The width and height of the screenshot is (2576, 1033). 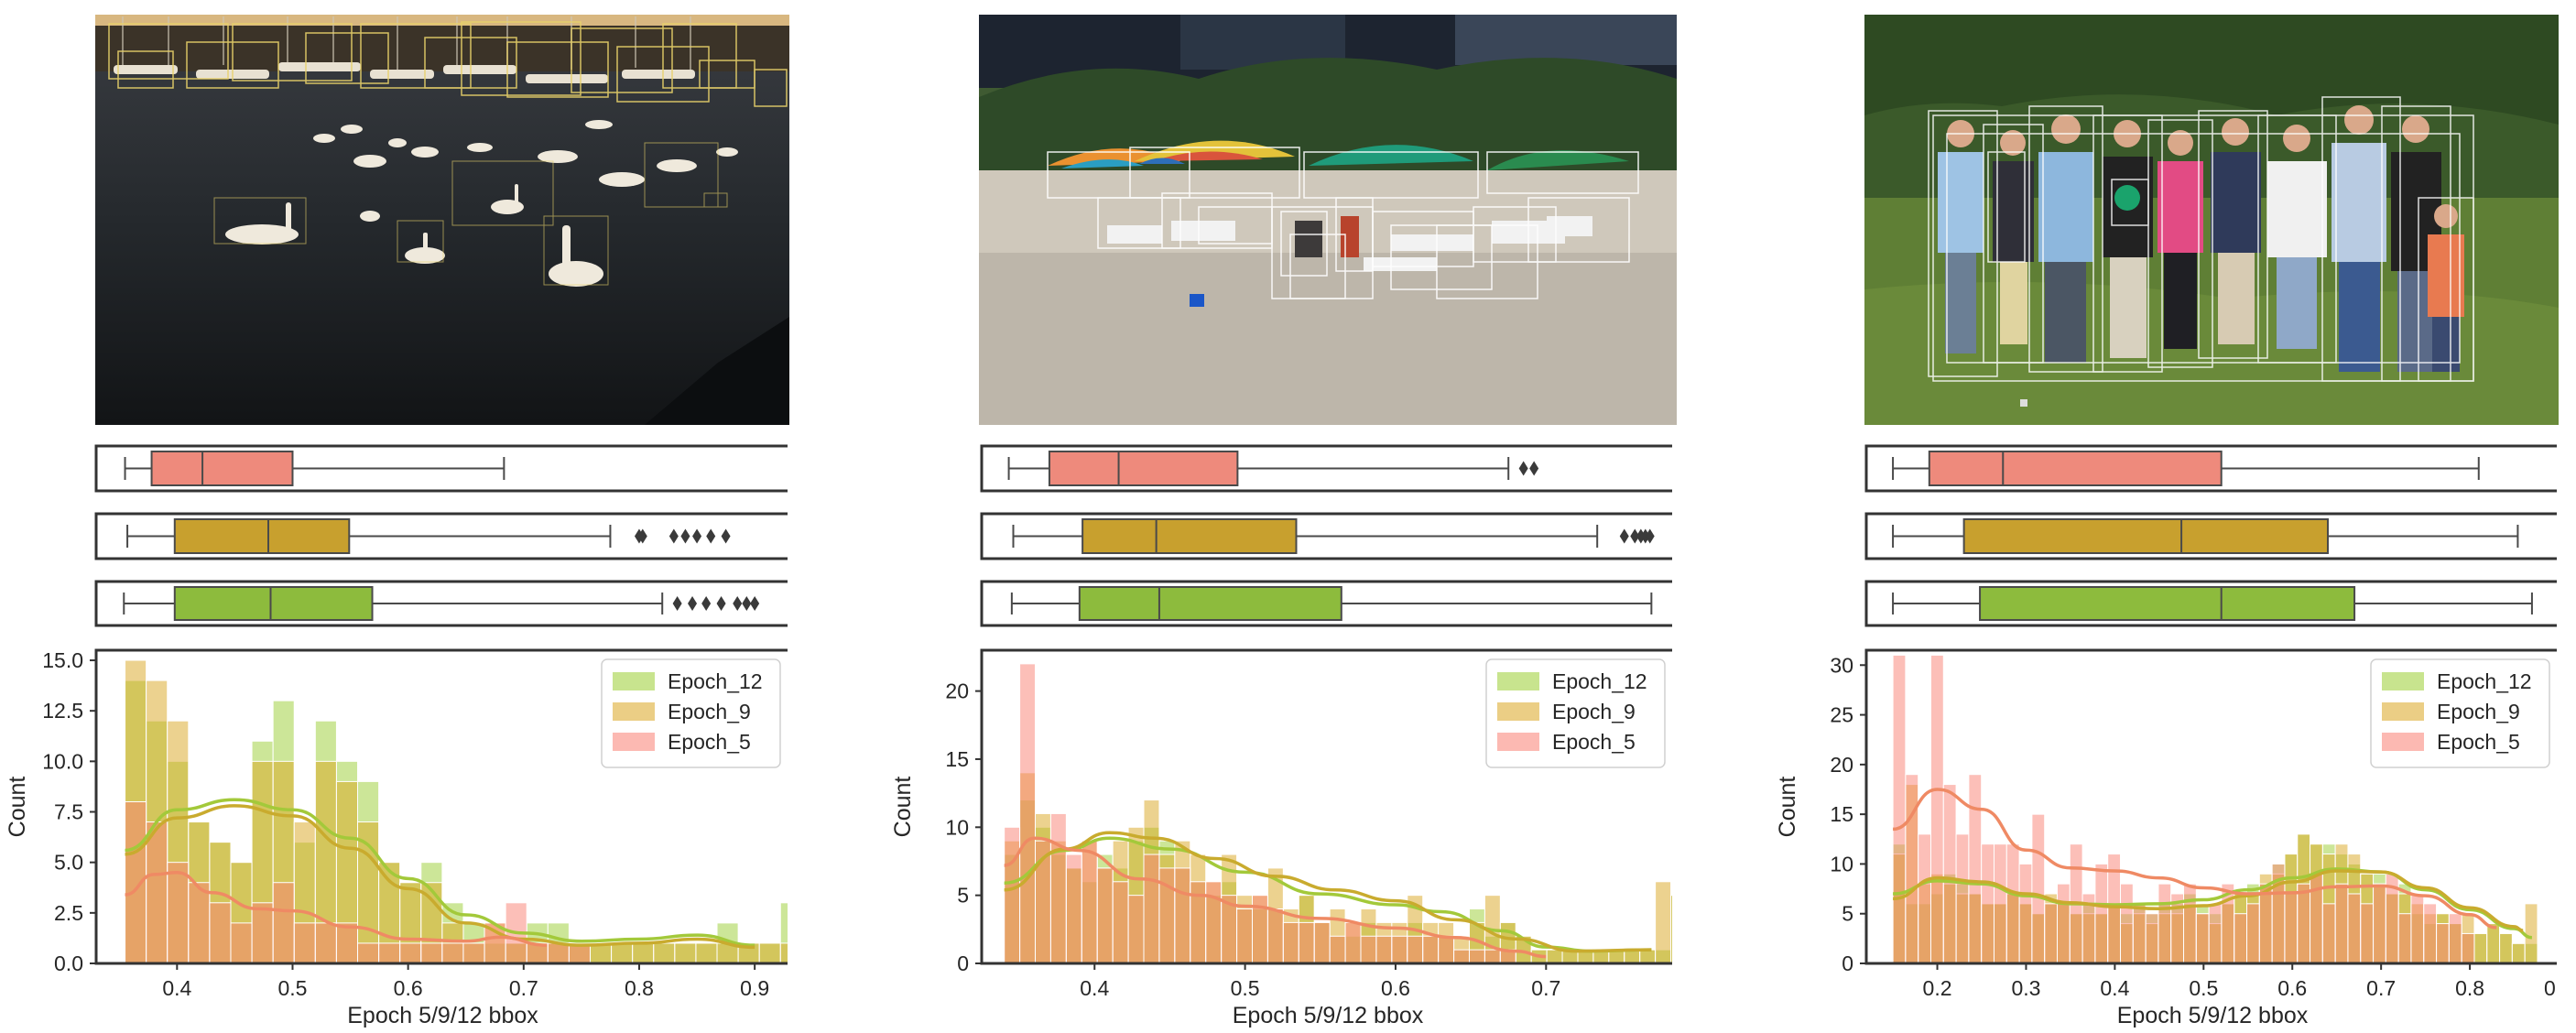 What do you see at coordinates (1594, 711) in the screenshot?
I see `legend-label: Epoch_9` at bounding box center [1594, 711].